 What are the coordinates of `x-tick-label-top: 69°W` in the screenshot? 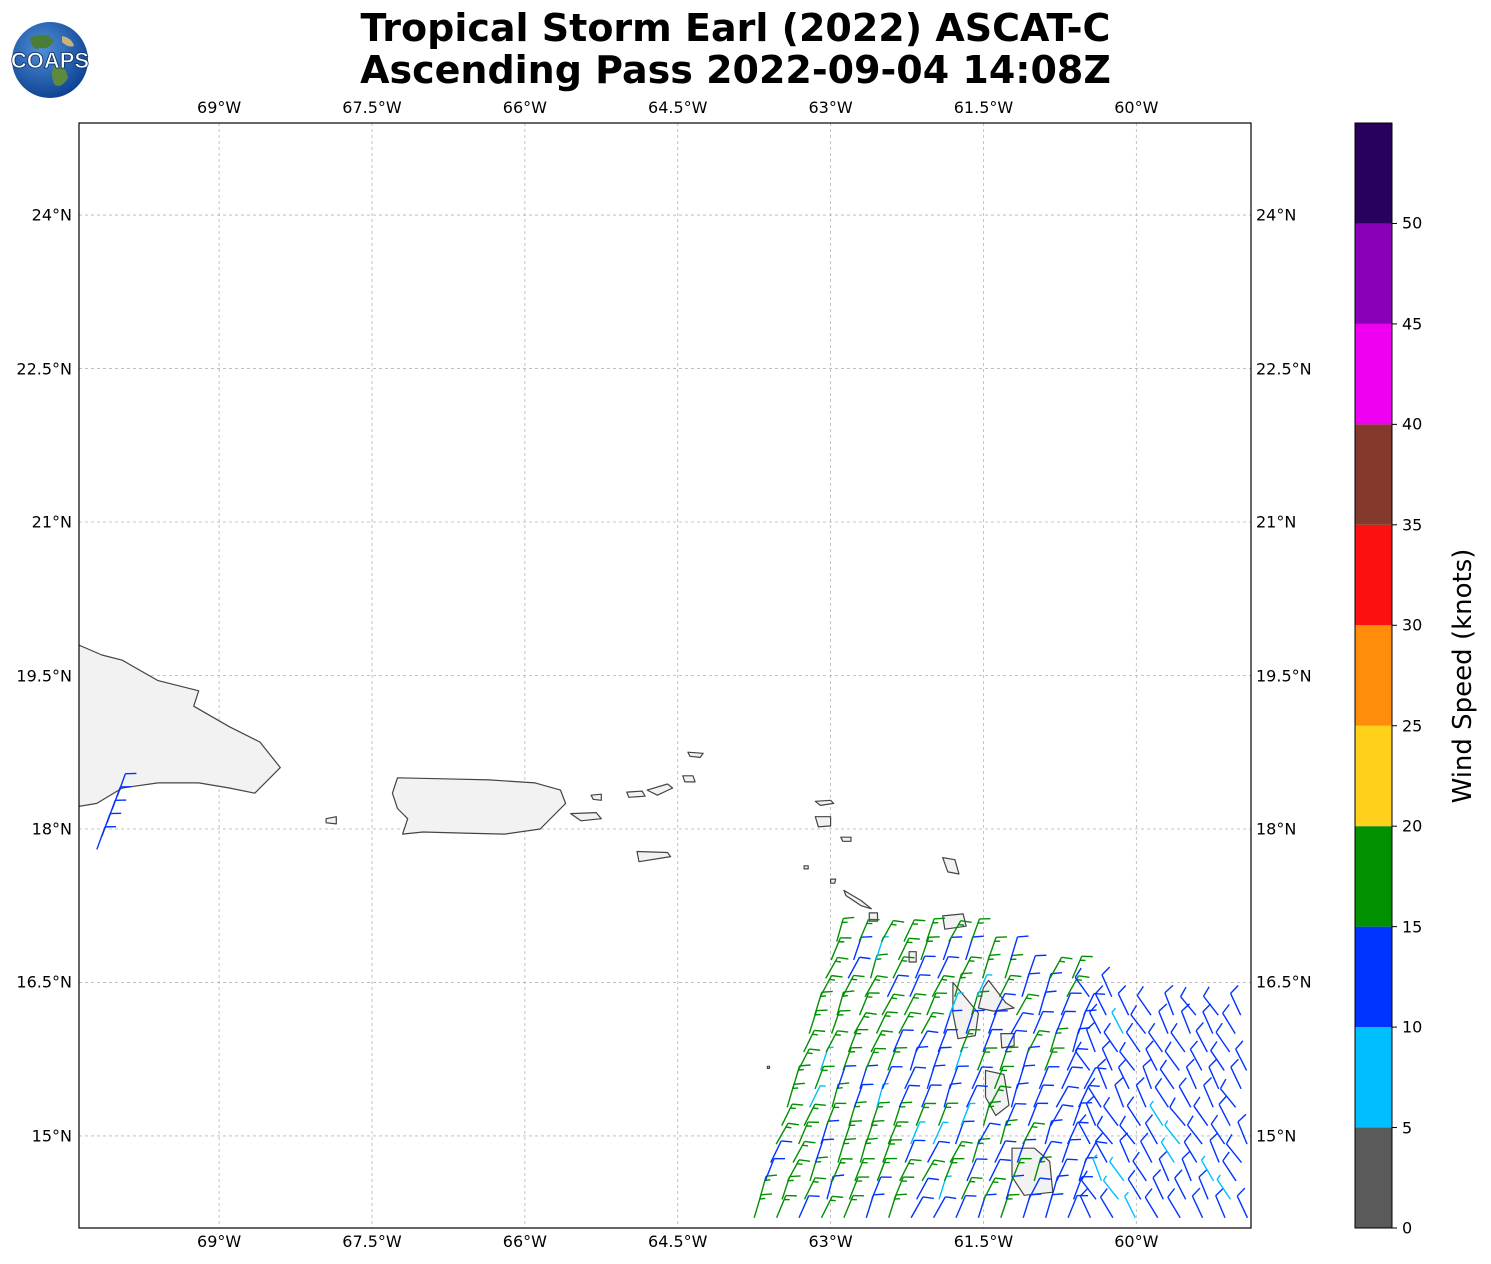 It's located at (219, 107).